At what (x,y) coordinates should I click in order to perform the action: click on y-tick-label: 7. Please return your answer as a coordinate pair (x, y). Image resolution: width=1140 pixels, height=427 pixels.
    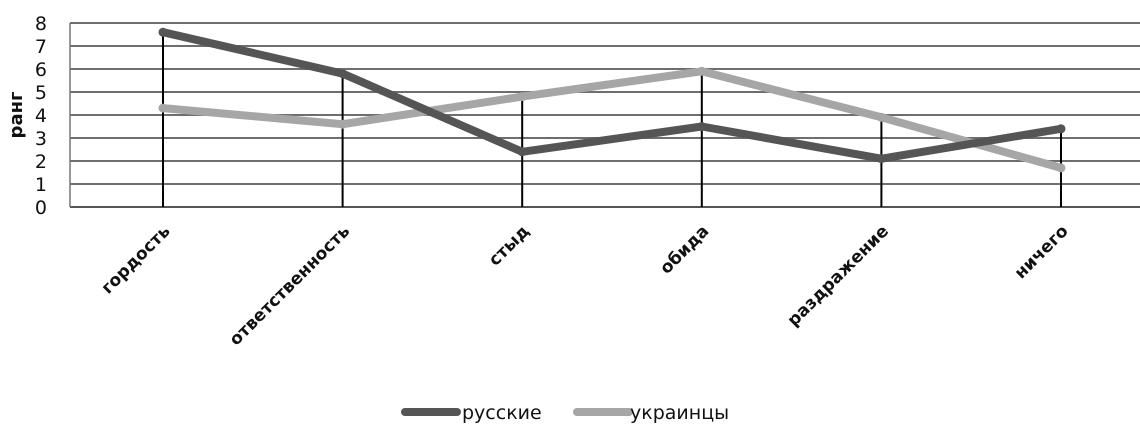
    Looking at the image, I should click on (41, 47).